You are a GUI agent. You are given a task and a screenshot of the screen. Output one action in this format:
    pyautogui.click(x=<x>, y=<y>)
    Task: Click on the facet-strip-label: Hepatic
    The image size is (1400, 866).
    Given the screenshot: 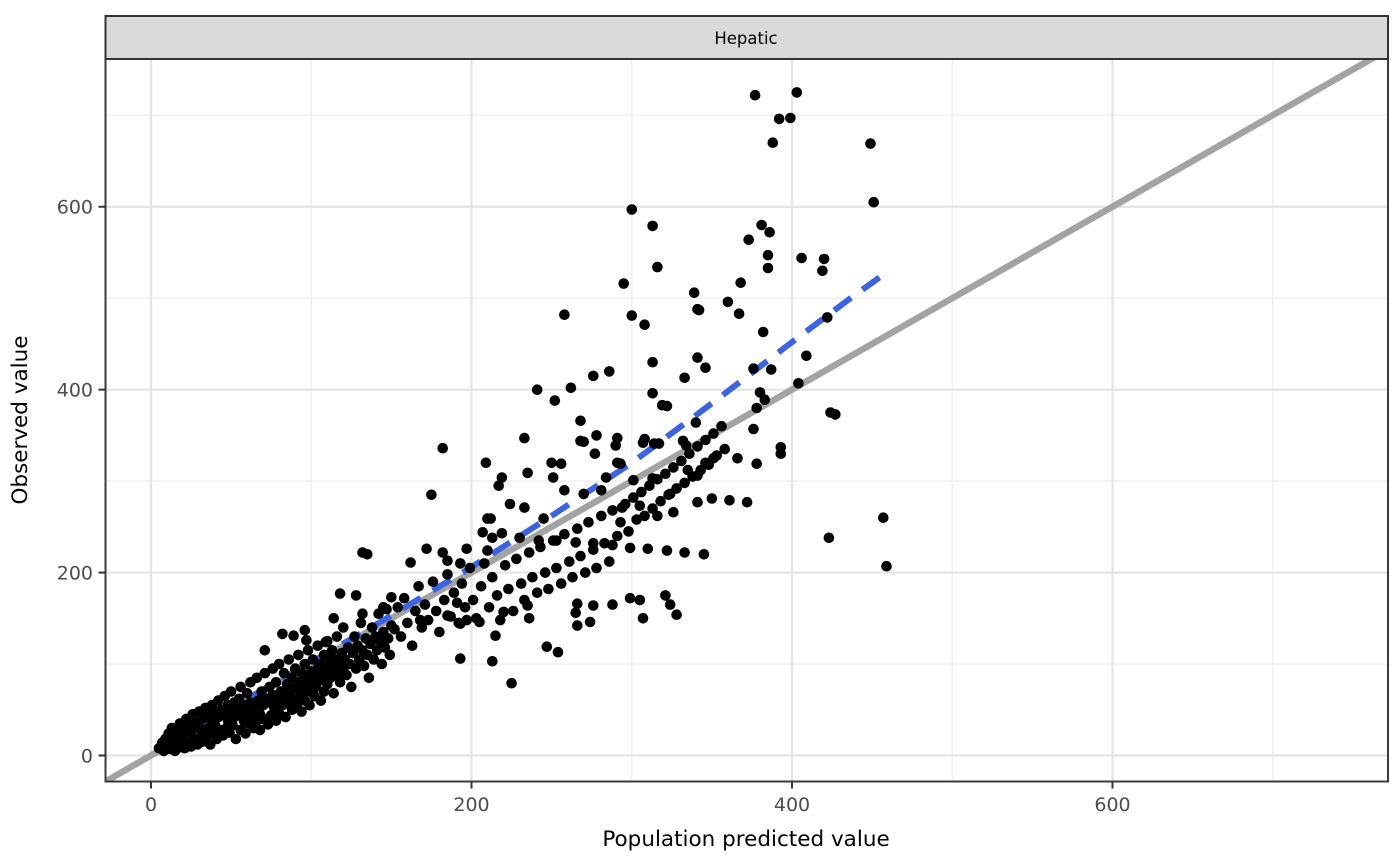 What is the action you would take?
    pyautogui.click(x=745, y=38)
    